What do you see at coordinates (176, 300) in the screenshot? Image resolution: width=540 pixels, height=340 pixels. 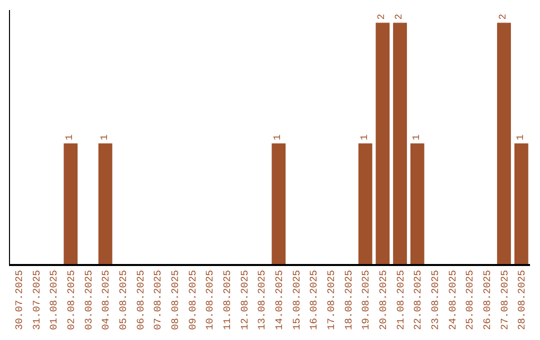 I see `x-tick-label: 08.08.2025` at bounding box center [176, 300].